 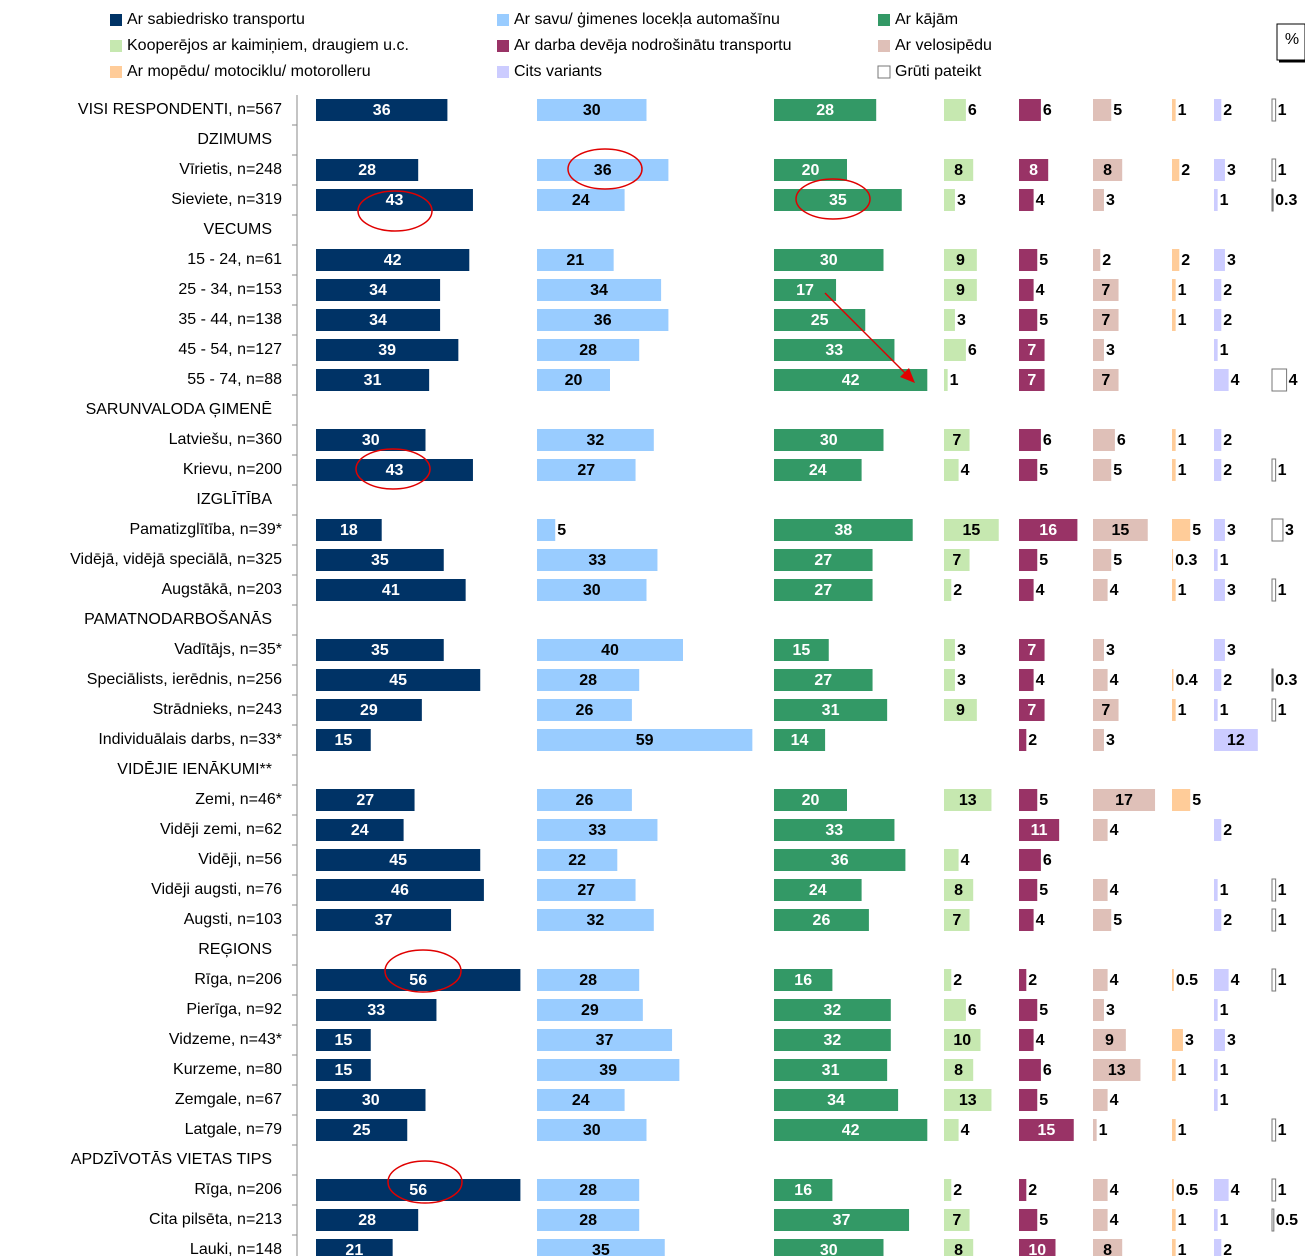 What do you see at coordinates (354, 1249) in the screenshot?
I see `value-label: 21` at bounding box center [354, 1249].